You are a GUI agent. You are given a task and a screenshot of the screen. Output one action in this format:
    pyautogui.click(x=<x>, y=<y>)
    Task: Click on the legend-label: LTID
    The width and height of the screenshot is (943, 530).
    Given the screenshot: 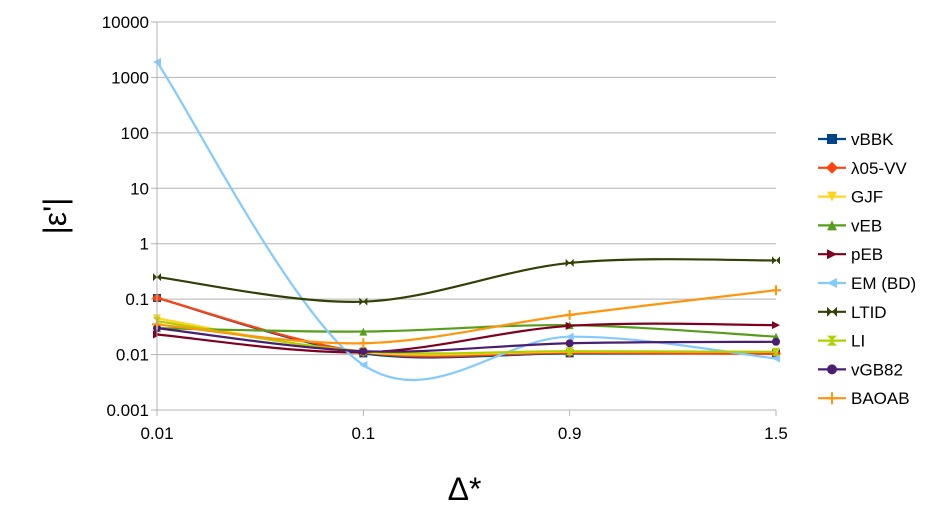 What is the action you would take?
    pyautogui.click(x=869, y=312)
    